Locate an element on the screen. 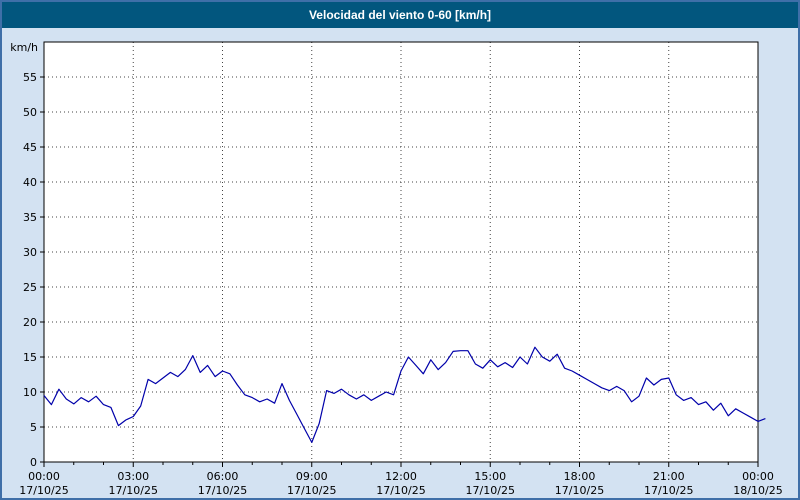  y-tick-label: 20 is located at coordinates (30, 322).